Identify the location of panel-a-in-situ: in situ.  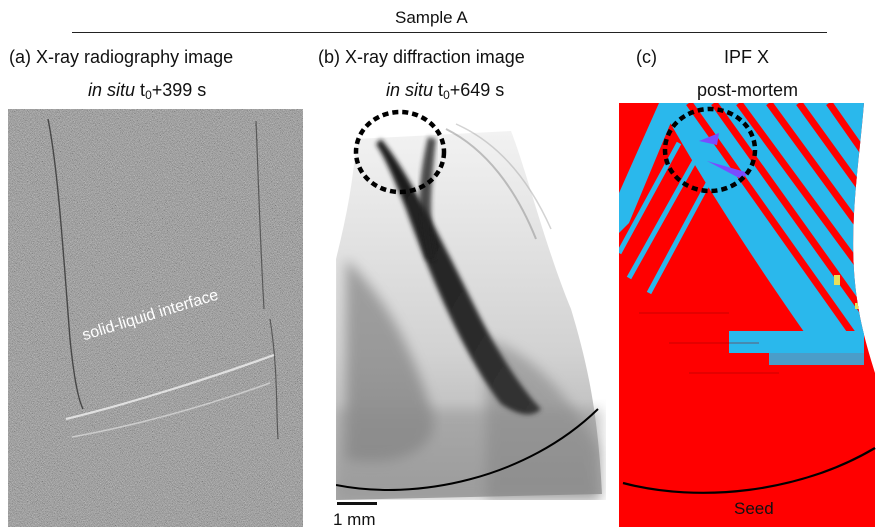
(112, 90).